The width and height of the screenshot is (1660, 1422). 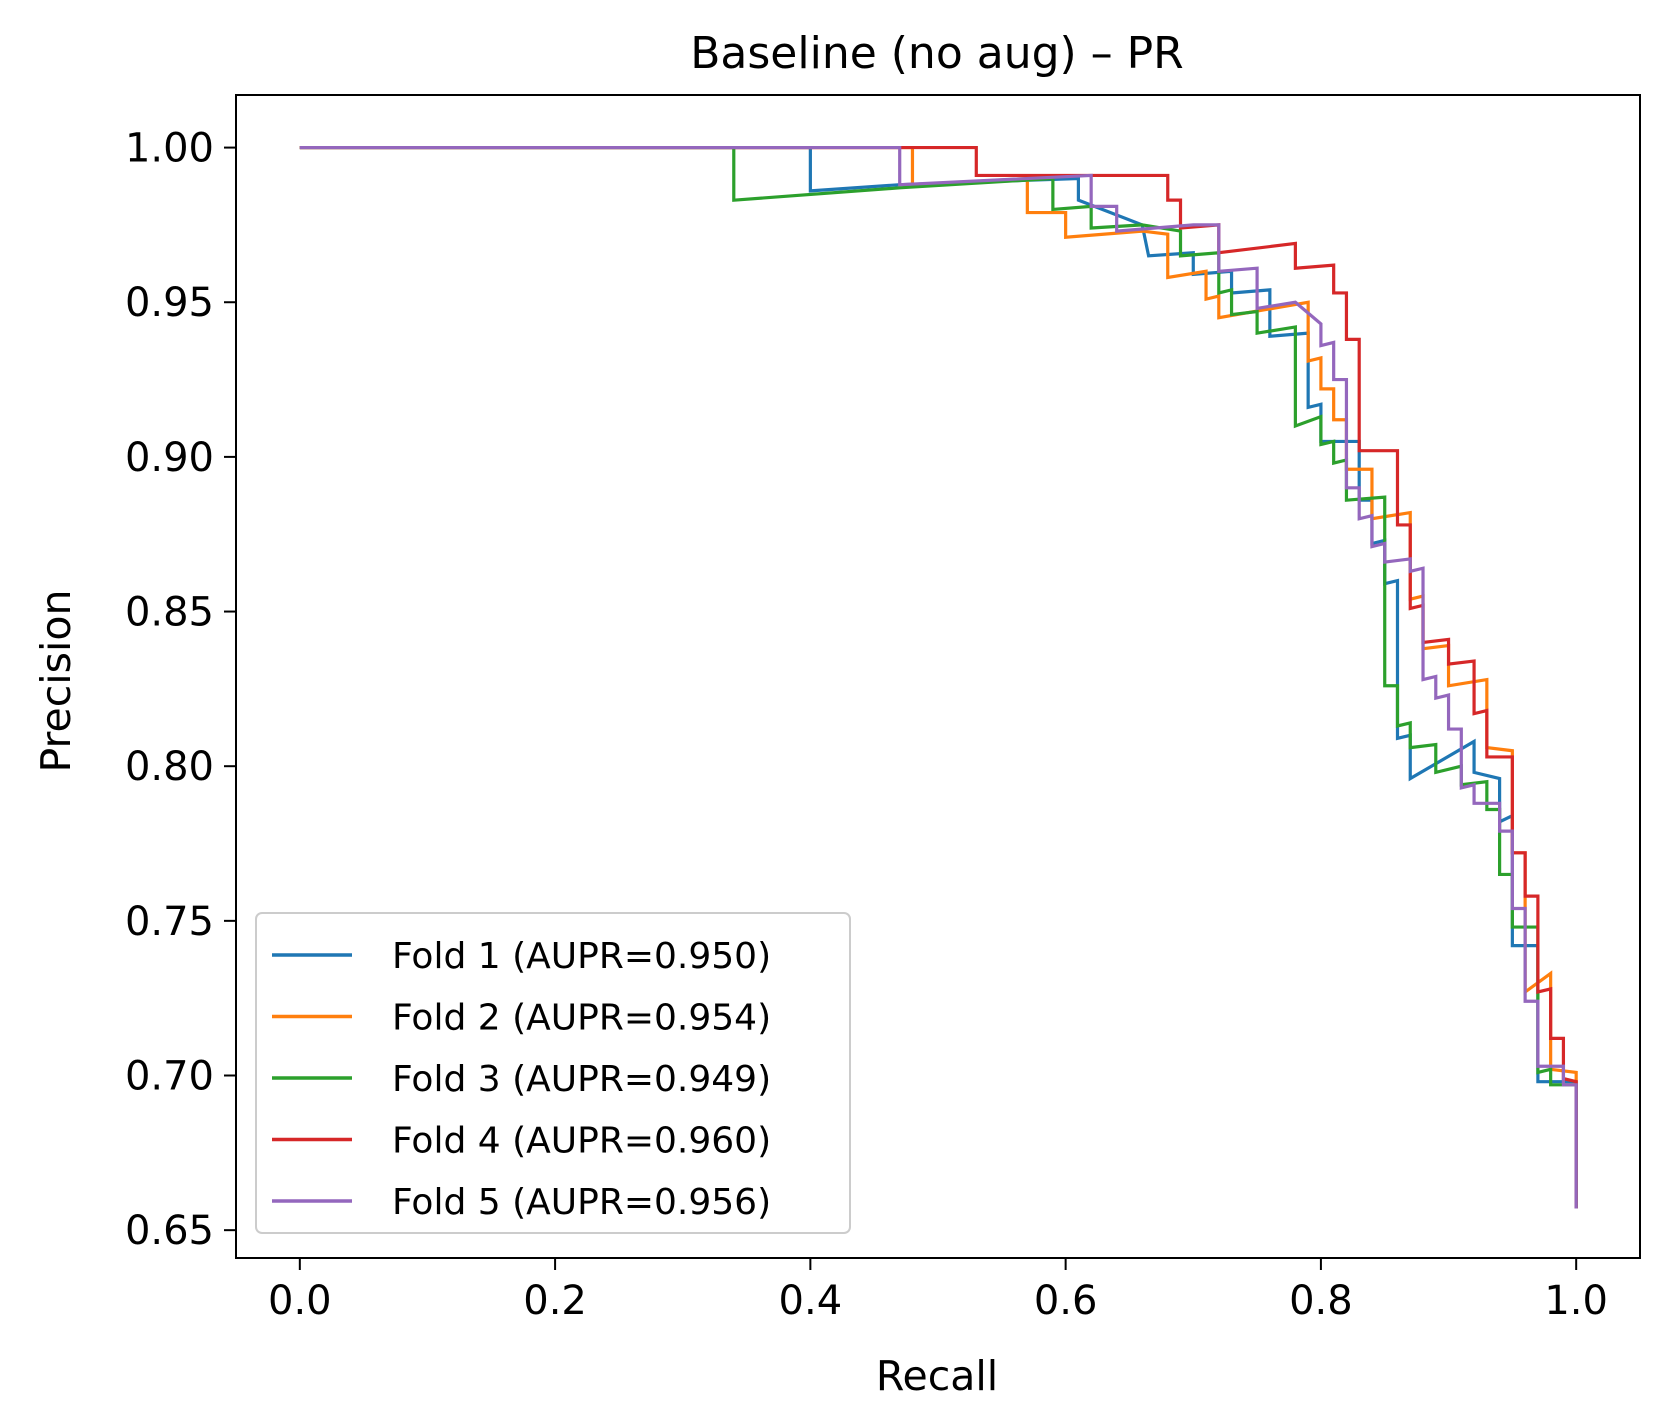 I want to click on y-tick-label: 0.85, so click(x=169, y=613).